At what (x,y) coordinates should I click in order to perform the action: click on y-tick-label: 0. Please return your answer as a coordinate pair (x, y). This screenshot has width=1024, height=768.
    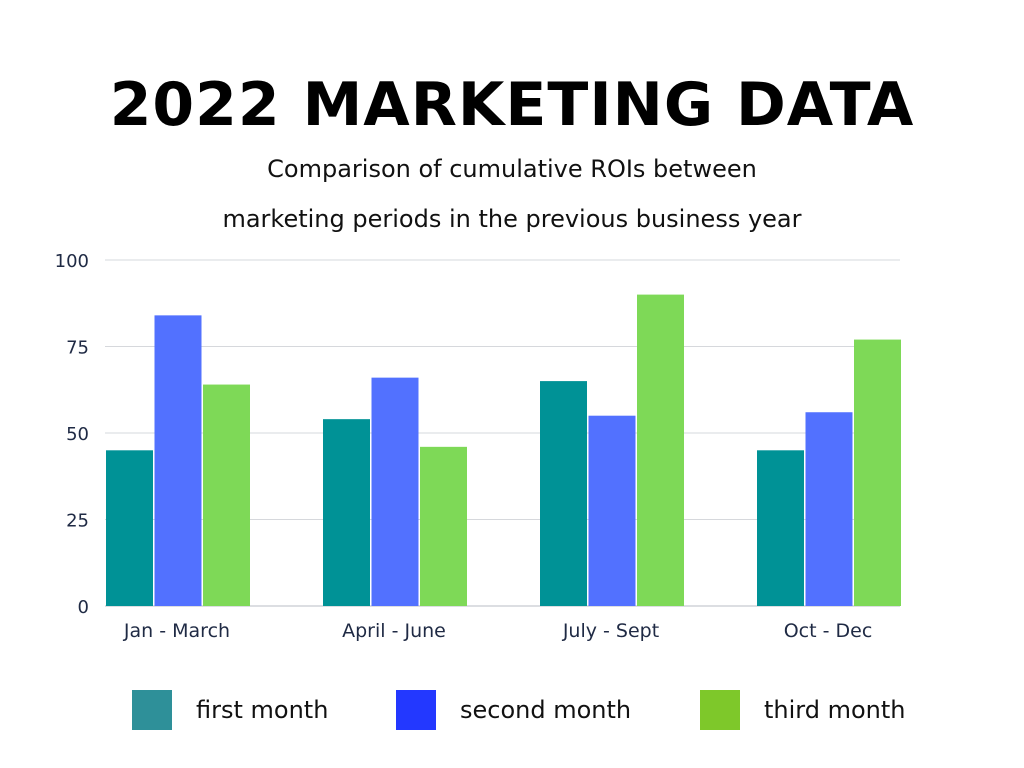
    Looking at the image, I should click on (83, 607).